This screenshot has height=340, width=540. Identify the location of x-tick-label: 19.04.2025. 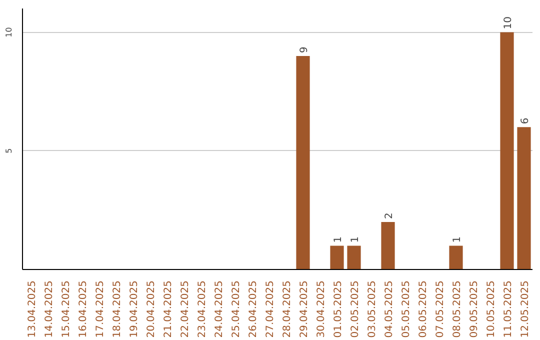
(134, 309).